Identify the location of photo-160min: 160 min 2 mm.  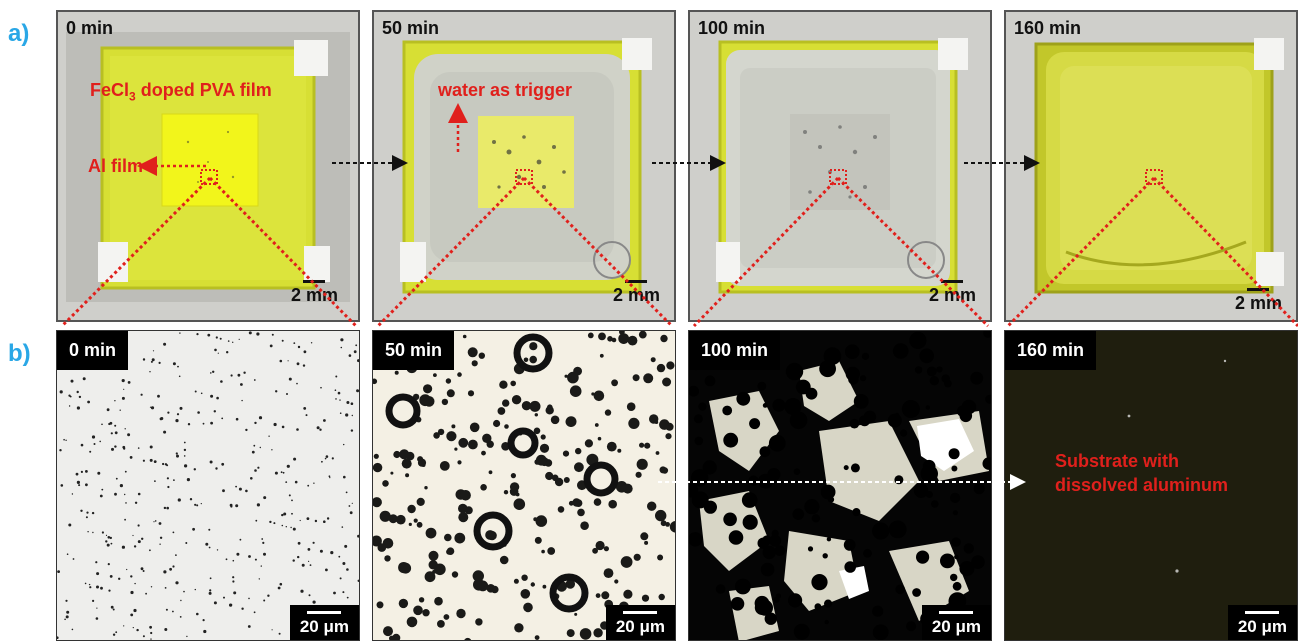
(1151, 166).